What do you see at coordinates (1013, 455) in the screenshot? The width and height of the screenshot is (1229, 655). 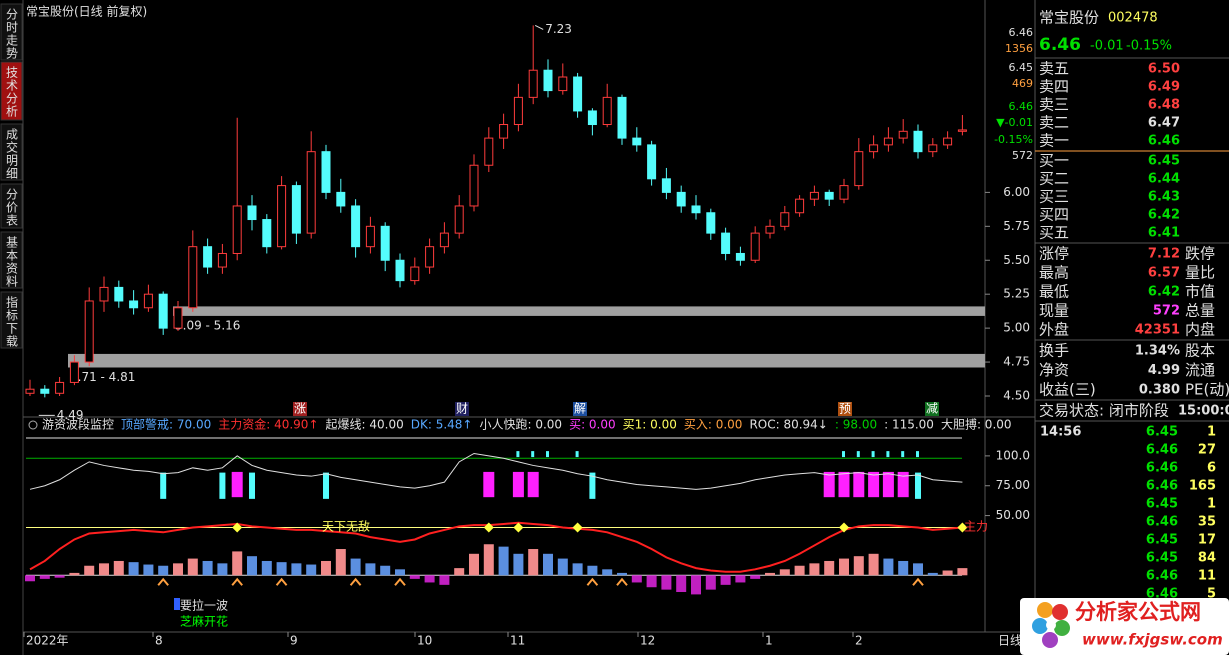 I see `y-tick-label: 100.0` at bounding box center [1013, 455].